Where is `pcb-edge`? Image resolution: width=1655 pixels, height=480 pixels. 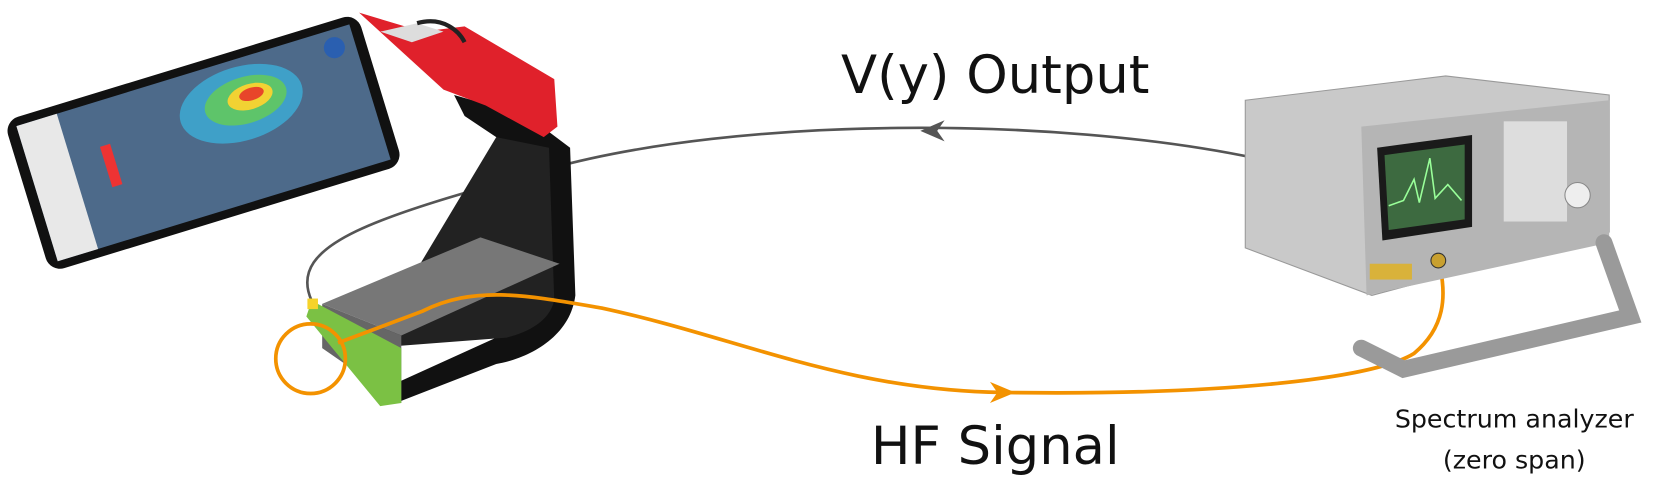
pcb-edge is located at coordinates (354, 353).